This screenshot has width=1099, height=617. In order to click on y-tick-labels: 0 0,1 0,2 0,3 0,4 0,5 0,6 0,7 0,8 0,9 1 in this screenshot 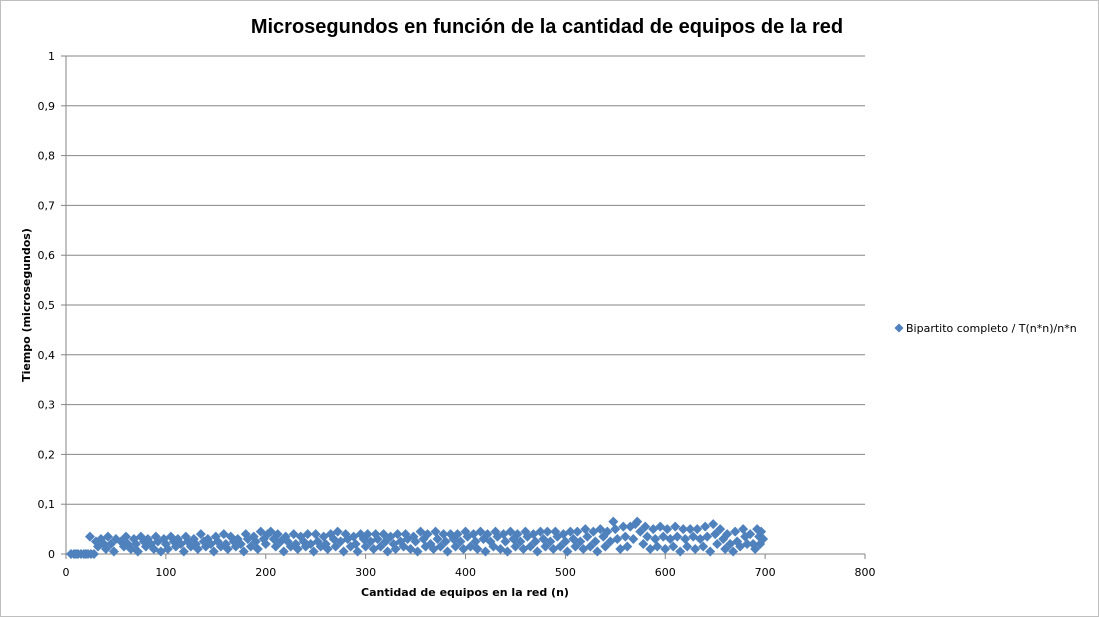, I will do `click(47, 305)`.